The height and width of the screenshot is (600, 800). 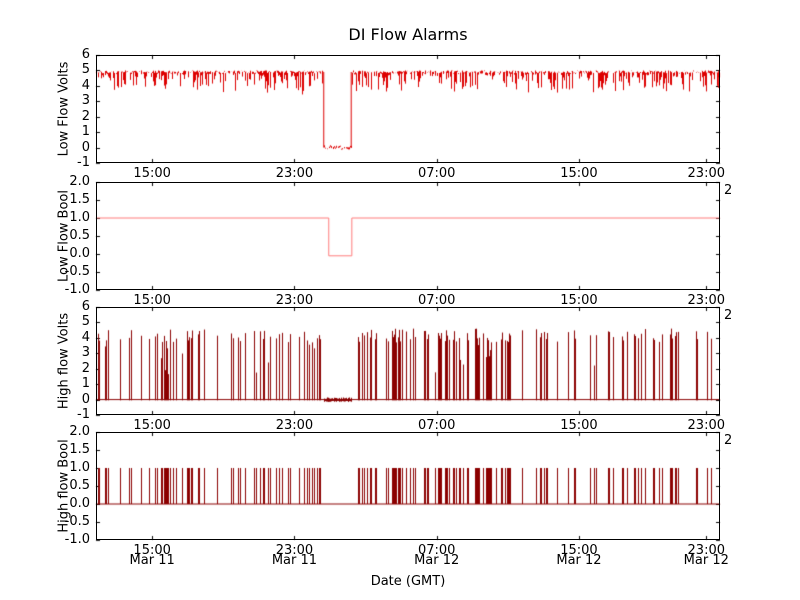 What do you see at coordinates (408, 236) in the screenshot?
I see `subplot-low-flow-bool-axes` at bounding box center [408, 236].